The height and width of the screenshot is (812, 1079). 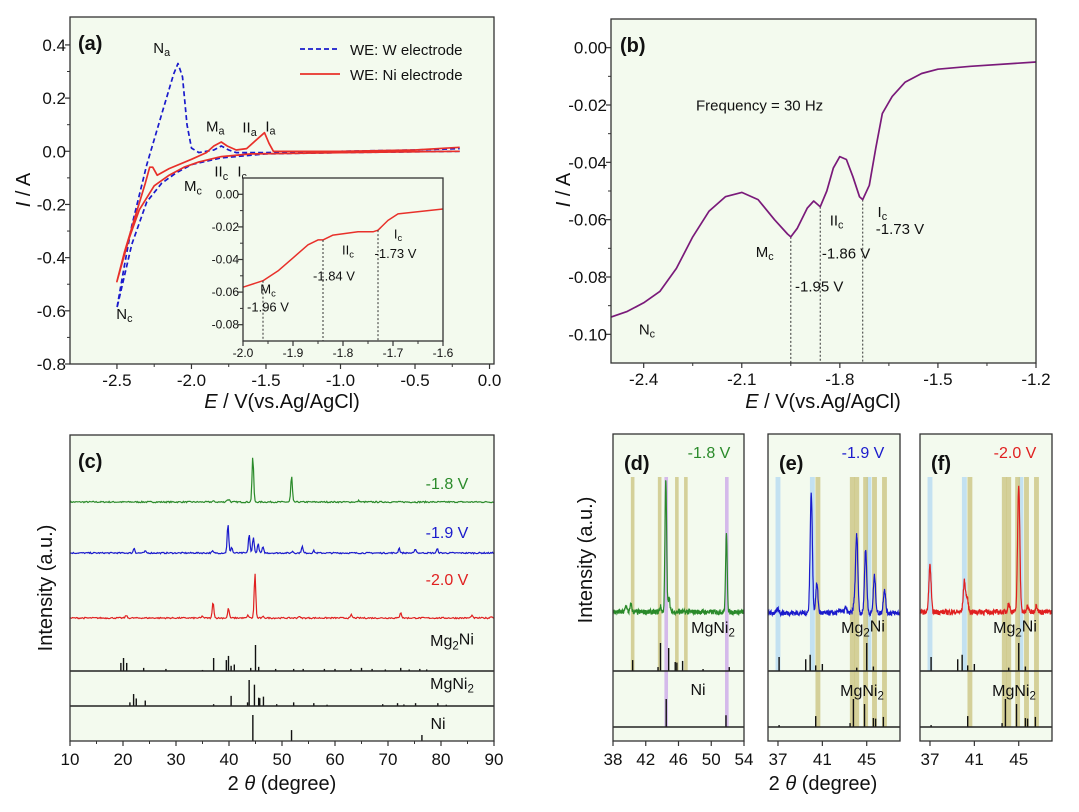 I want to click on peak-annotation: Ic, so click(x=883, y=213).